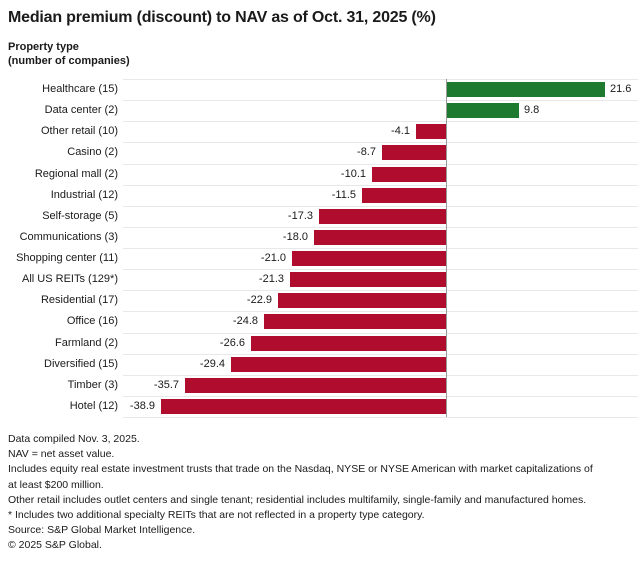  Describe the element at coordinates (69, 61) in the screenshot. I see `y-axis-title-line2: (number of companies)` at that location.